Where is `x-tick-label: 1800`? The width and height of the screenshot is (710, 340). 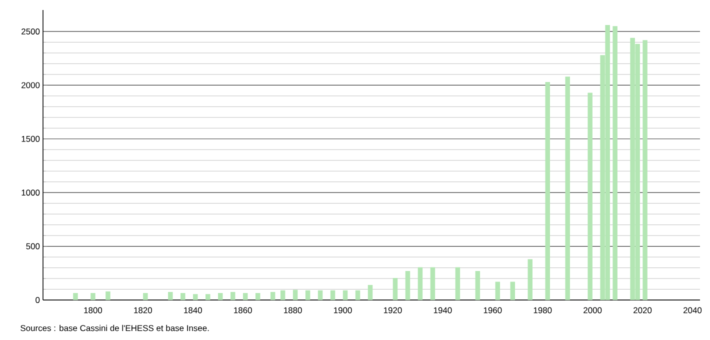
x-tick-label: 1800 is located at coordinates (93, 310).